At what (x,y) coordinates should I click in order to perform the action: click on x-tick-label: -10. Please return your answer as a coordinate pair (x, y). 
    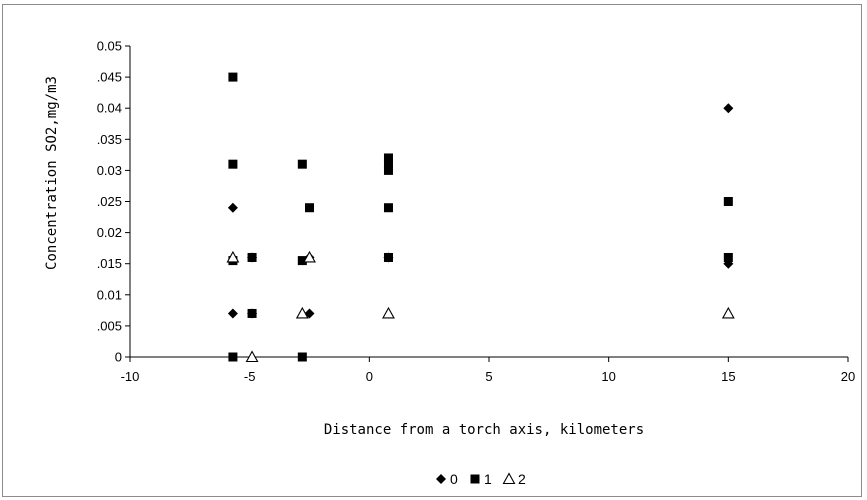
    Looking at the image, I should click on (130, 376).